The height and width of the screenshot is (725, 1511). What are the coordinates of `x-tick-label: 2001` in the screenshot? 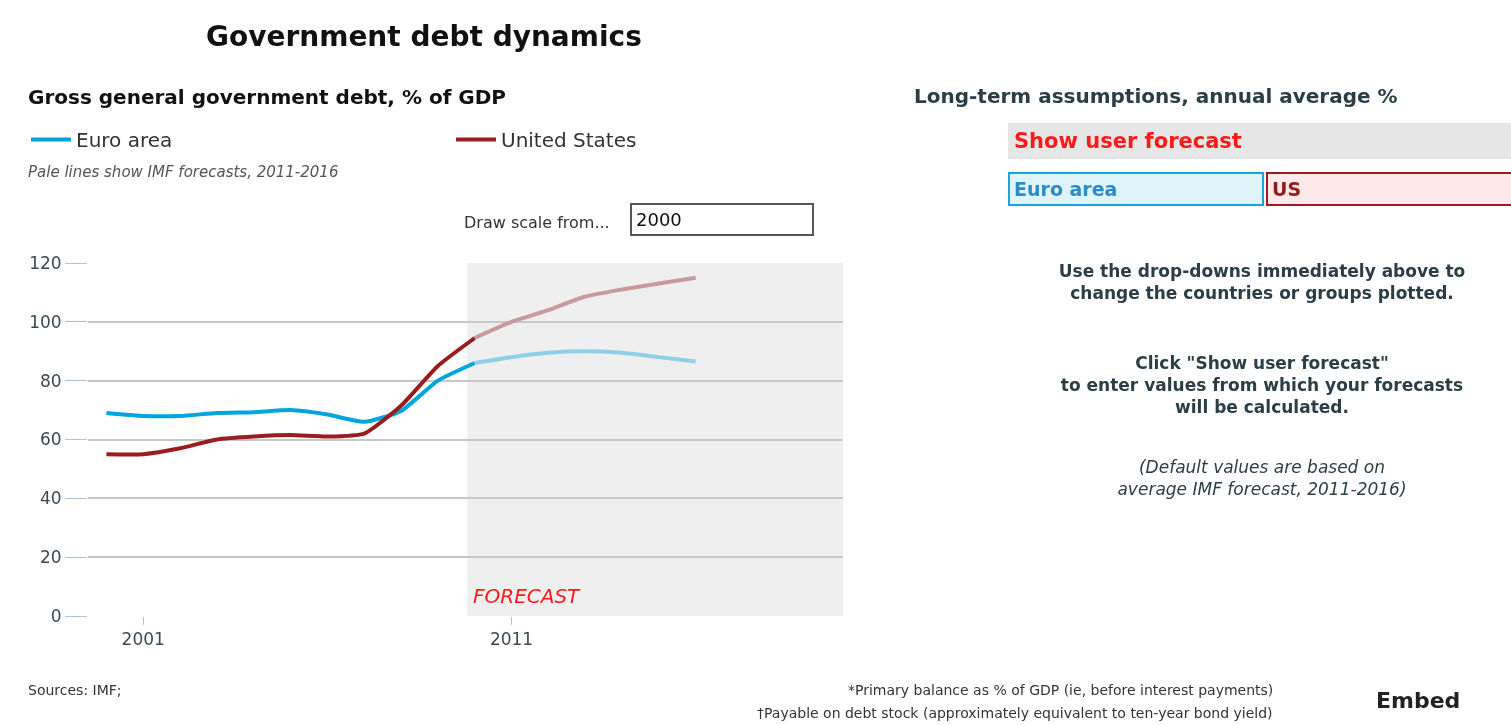 It's located at (143, 639).